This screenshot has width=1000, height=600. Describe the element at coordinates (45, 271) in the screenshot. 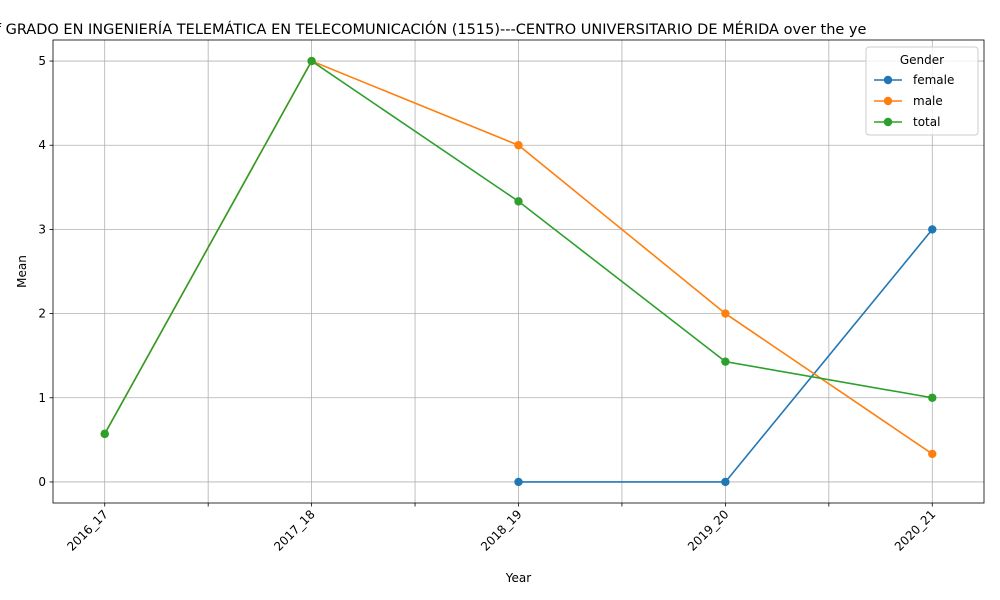

I see `y-axis-ticks: 0 1 2 3 4 5` at that location.